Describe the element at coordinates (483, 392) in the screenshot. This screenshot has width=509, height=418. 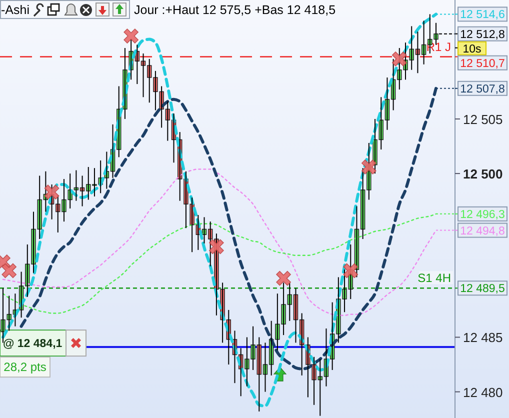
I see `y-tick-label: 12 480` at that location.